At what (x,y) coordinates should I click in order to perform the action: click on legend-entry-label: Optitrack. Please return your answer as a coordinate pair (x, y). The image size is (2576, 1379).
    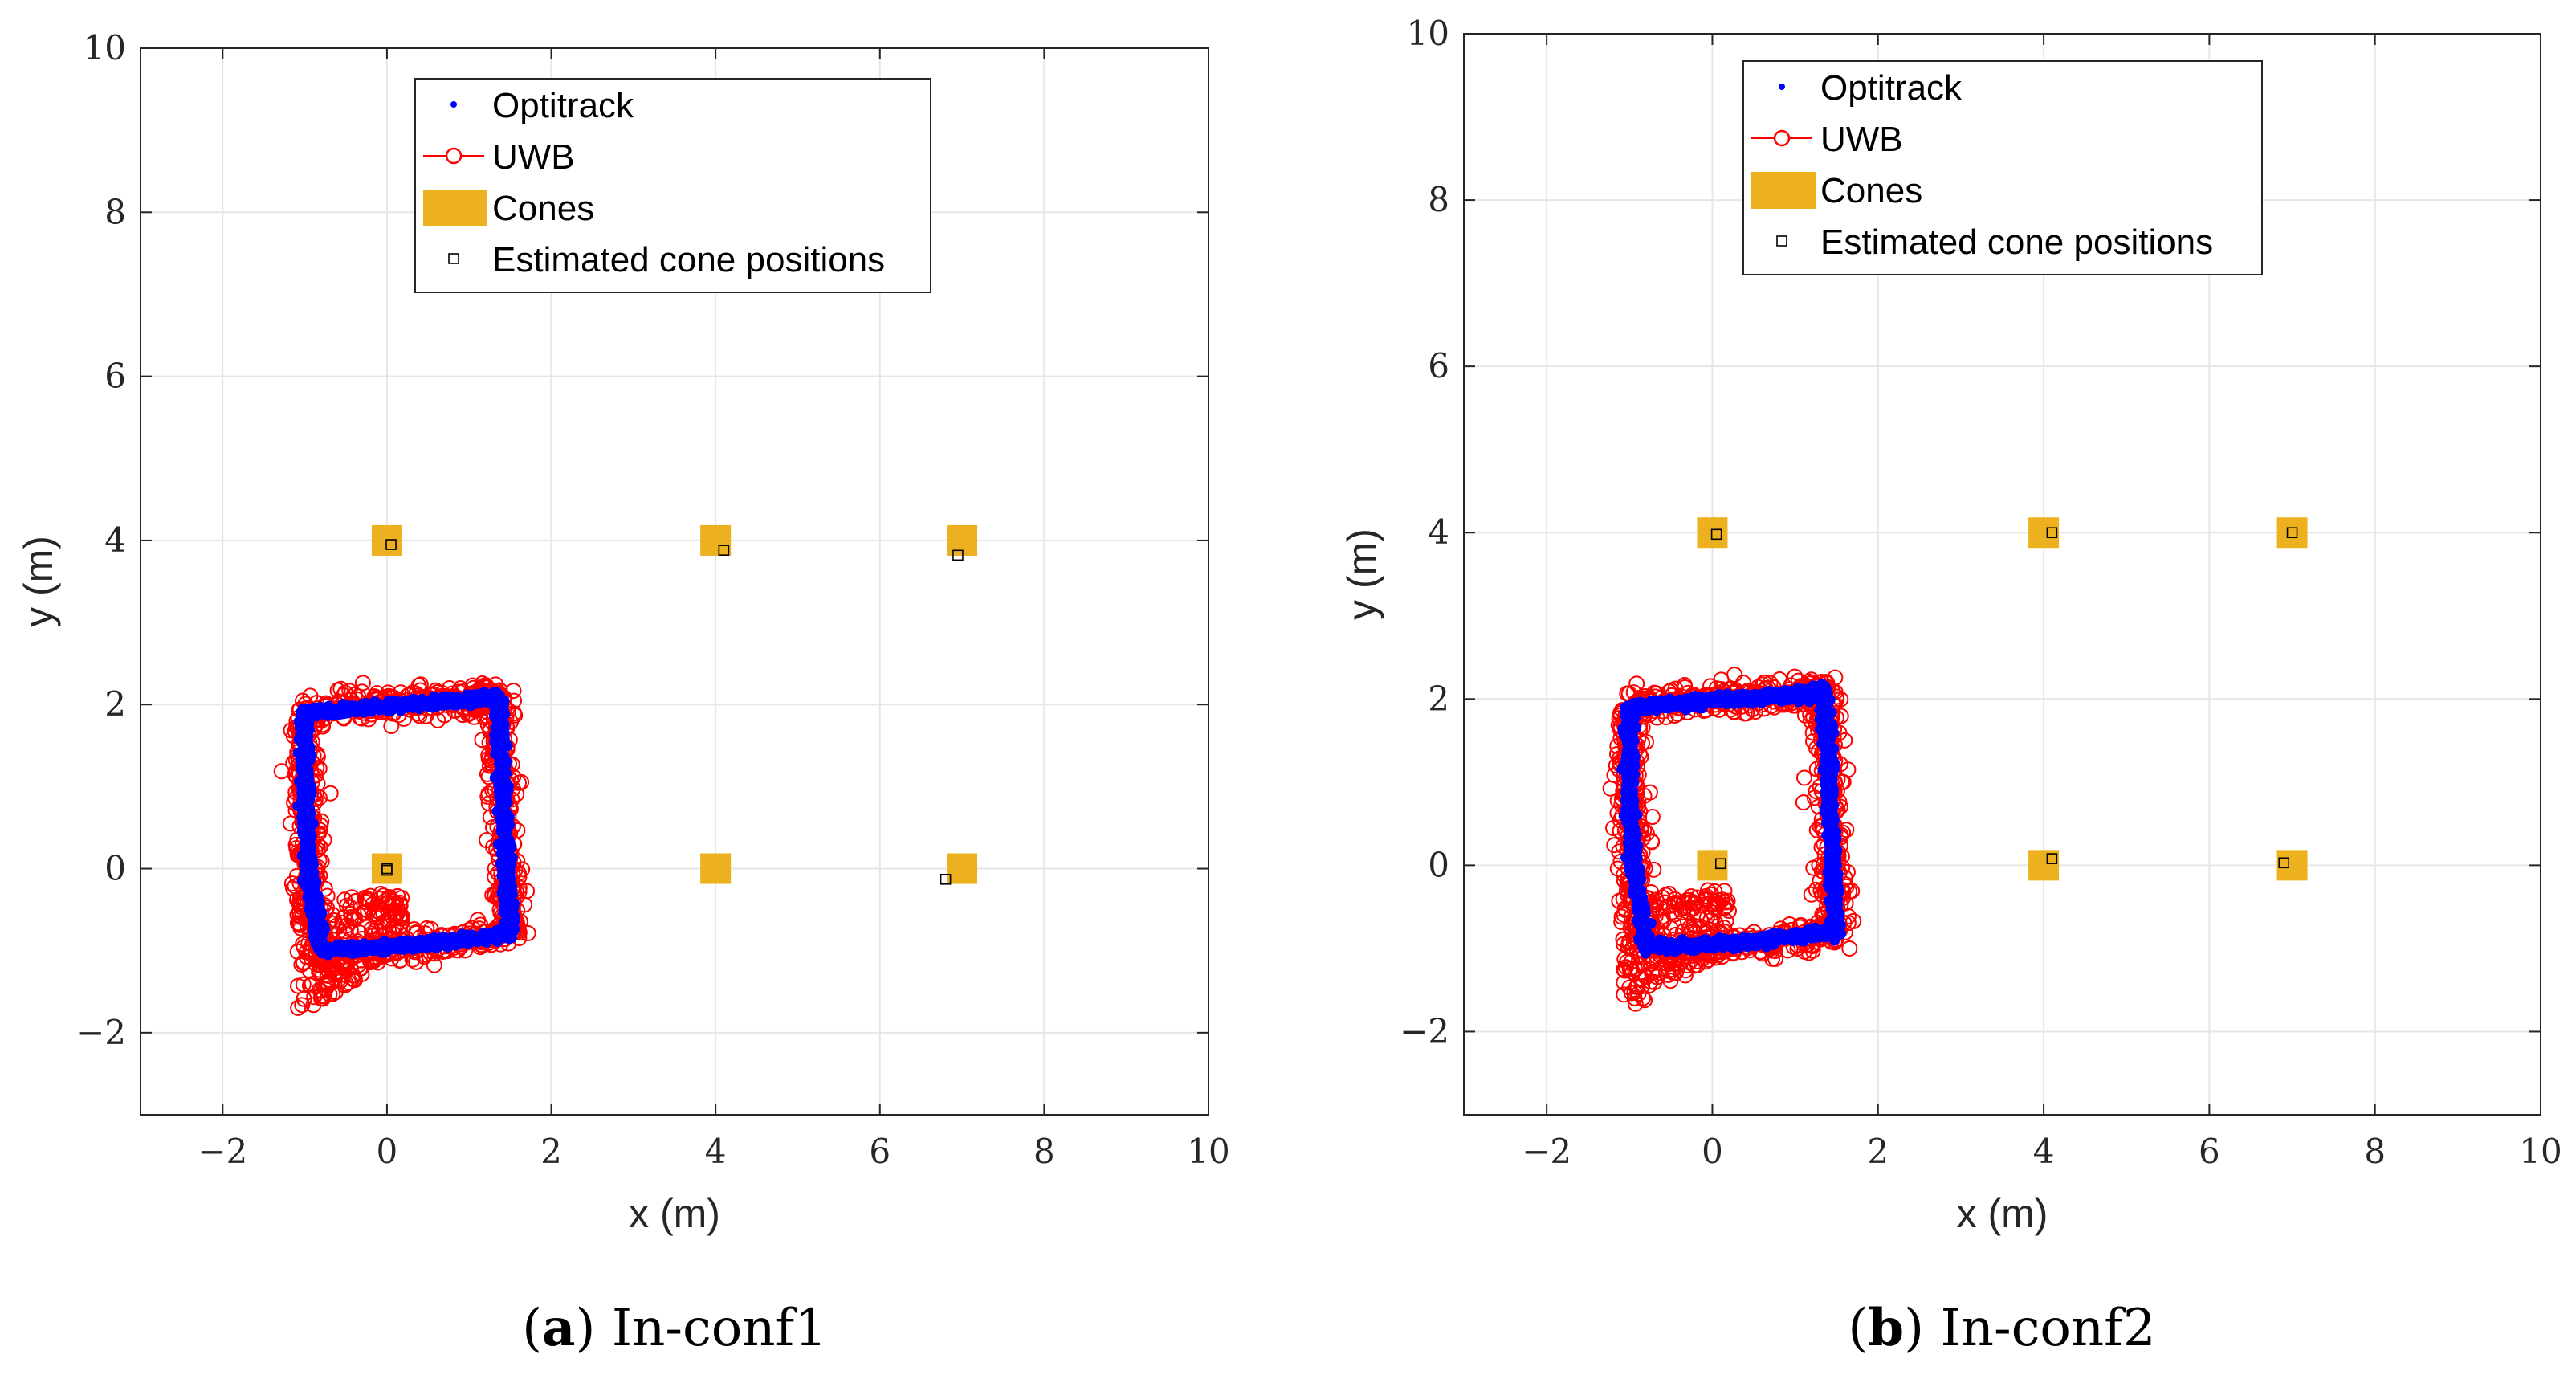
    Looking at the image, I should click on (563, 105).